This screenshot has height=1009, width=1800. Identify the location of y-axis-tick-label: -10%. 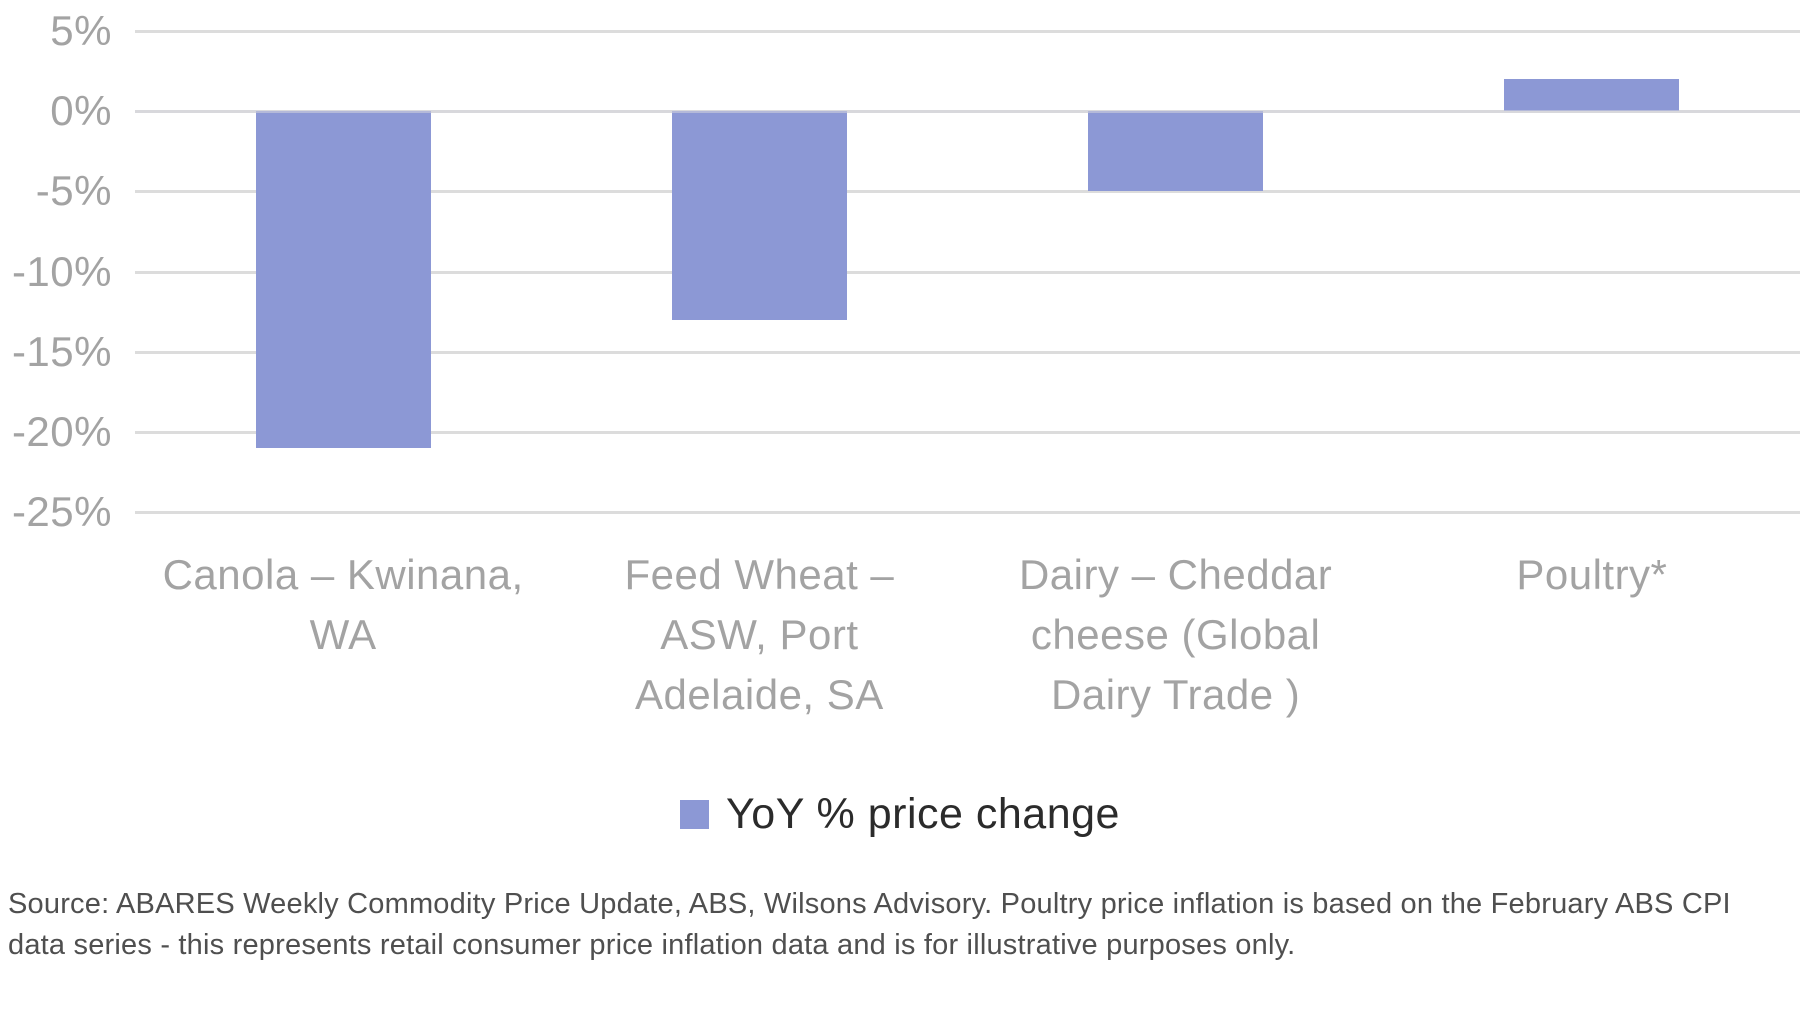
(61, 271).